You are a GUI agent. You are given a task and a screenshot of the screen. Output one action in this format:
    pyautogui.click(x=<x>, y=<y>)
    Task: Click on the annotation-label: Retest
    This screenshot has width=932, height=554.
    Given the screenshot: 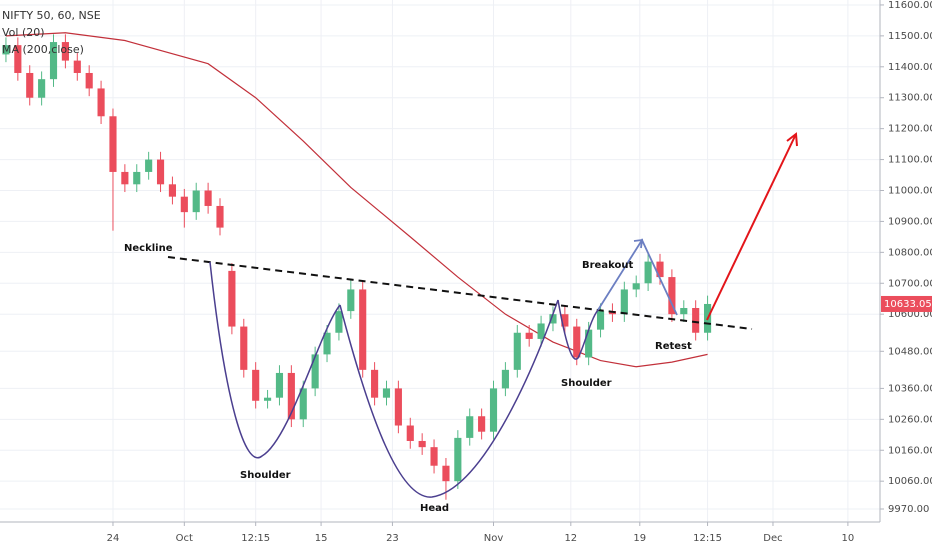 What is the action you would take?
    pyautogui.click(x=673, y=346)
    